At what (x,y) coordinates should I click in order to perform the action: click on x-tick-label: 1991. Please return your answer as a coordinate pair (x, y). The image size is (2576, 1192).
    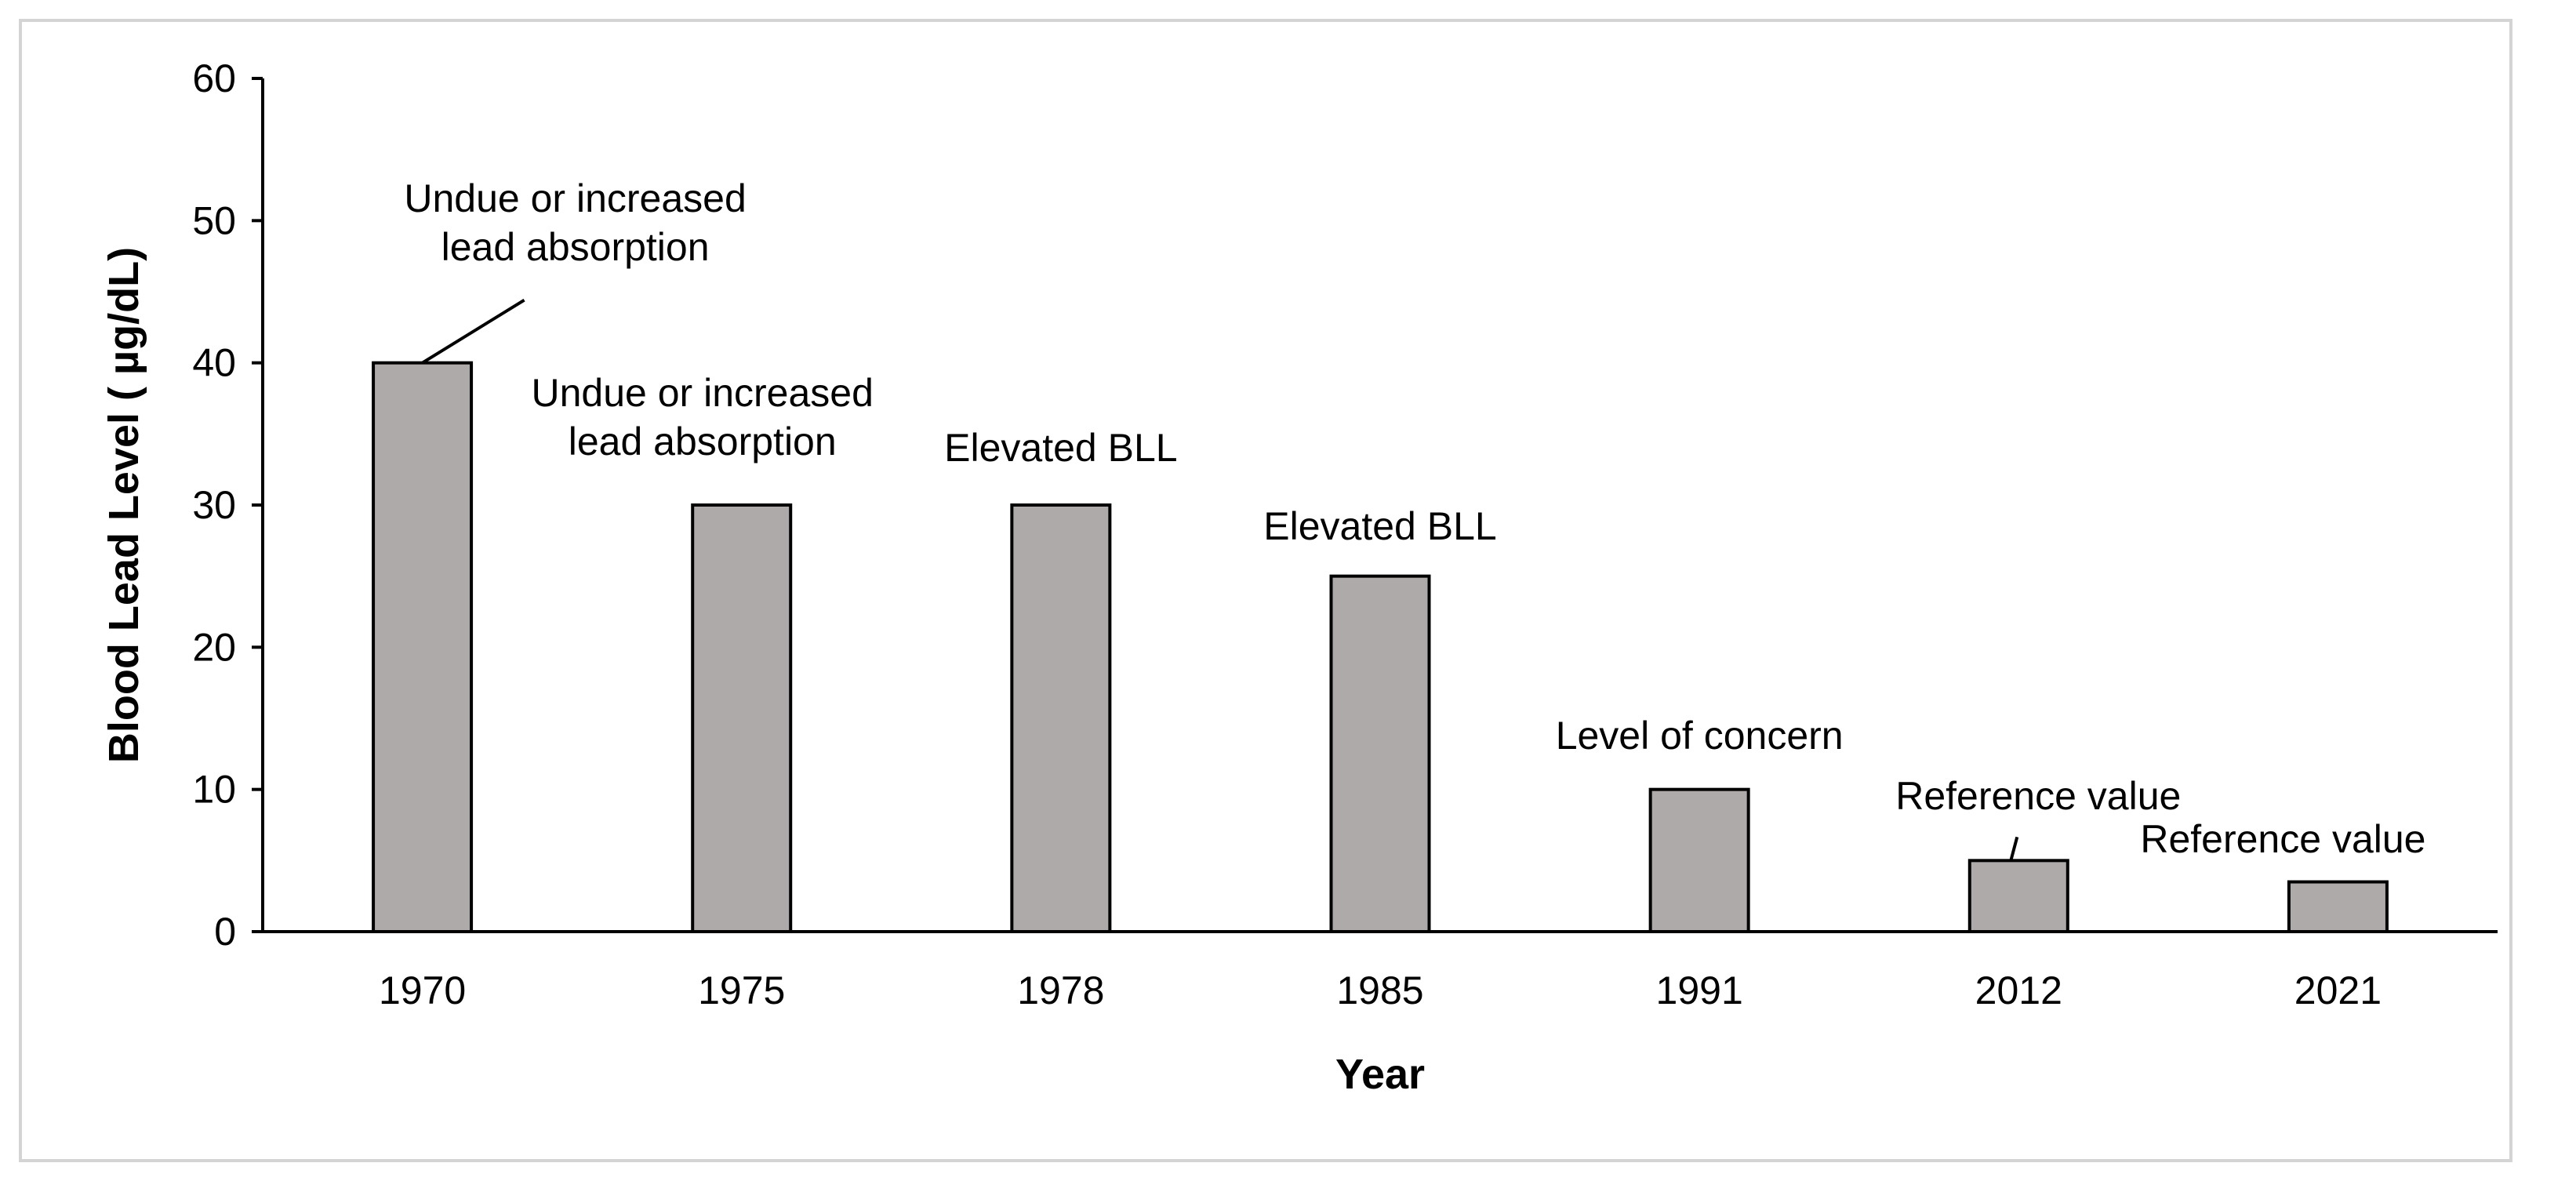
    Looking at the image, I should click on (1699, 990).